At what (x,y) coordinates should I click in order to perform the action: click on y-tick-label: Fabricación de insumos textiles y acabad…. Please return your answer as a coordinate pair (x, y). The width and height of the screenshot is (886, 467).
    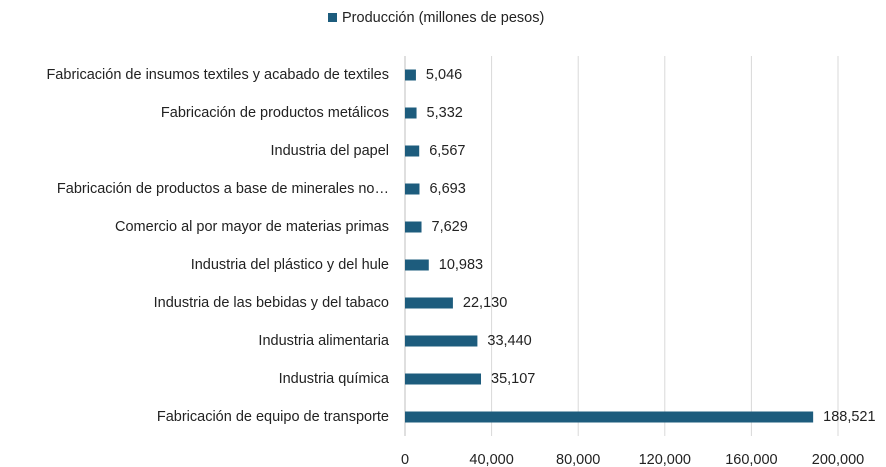
    Looking at the image, I should click on (217, 75).